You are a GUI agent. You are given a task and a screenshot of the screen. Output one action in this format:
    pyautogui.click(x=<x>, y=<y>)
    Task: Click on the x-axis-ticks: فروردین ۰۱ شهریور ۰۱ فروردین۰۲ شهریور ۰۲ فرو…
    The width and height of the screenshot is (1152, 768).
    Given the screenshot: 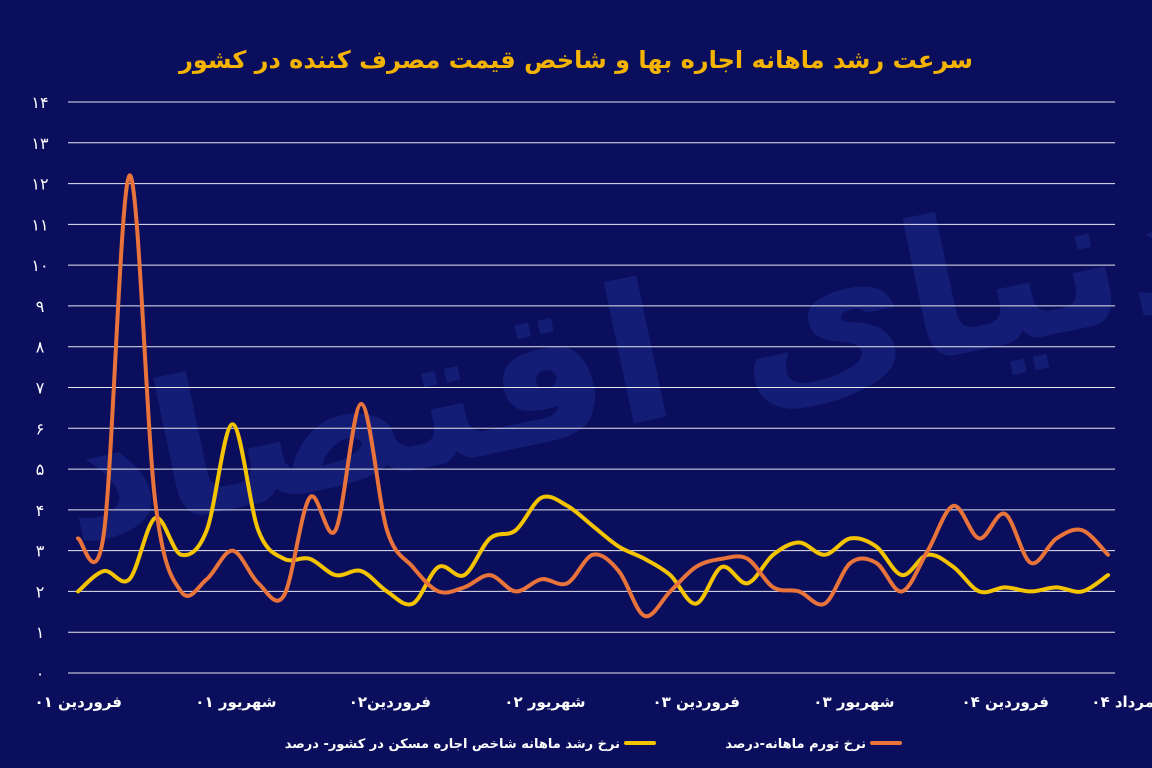 What is the action you would take?
    pyautogui.click(x=593, y=702)
    